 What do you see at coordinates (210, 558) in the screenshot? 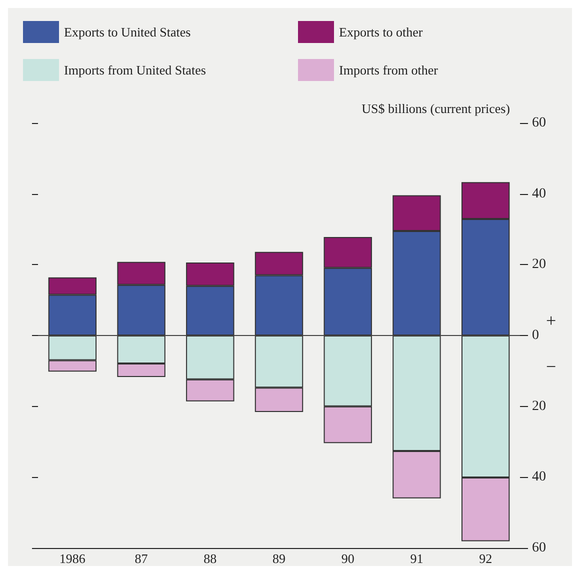
I see `x-tick-label: 88` at bounding box center [210, 558].